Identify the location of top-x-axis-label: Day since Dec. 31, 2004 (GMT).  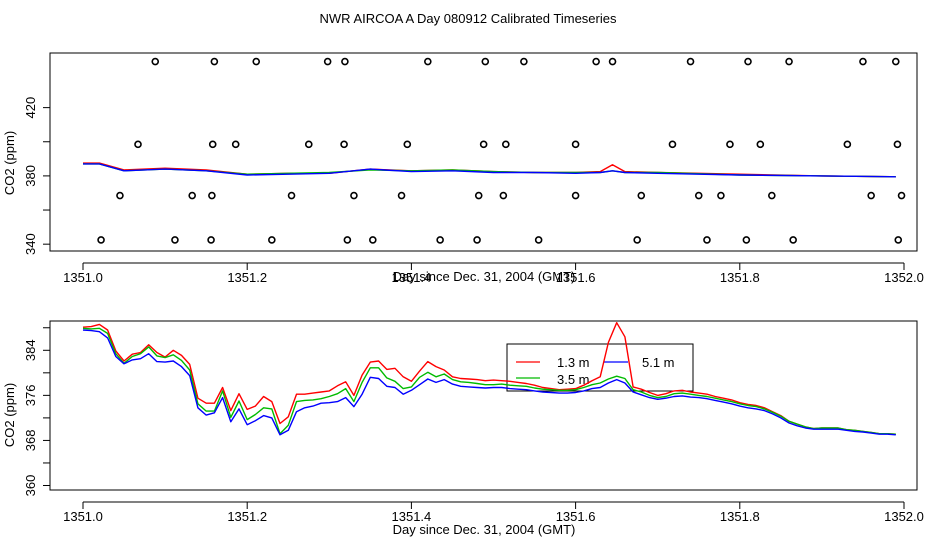
(484, 276).